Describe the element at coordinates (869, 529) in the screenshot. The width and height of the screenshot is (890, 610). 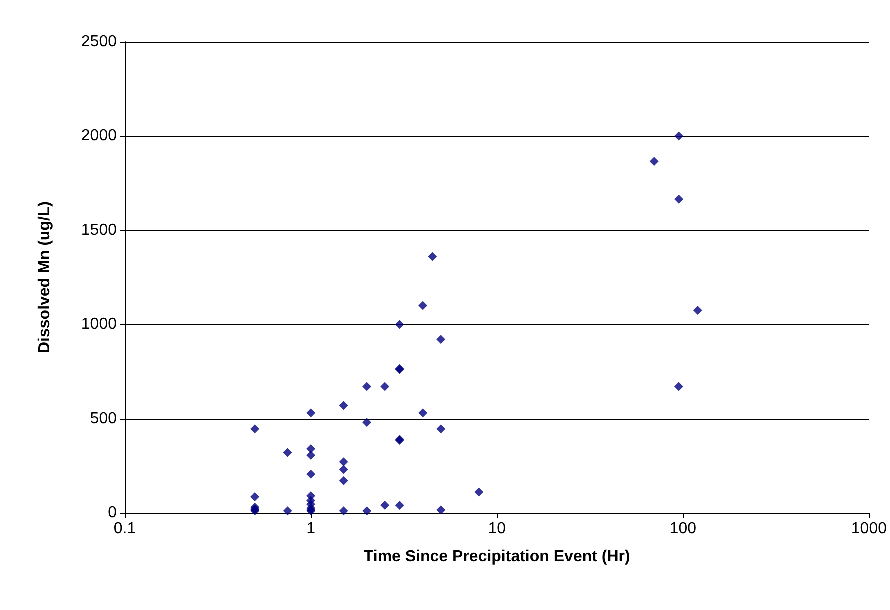
I see `x-tick-label: 1000` at that location.